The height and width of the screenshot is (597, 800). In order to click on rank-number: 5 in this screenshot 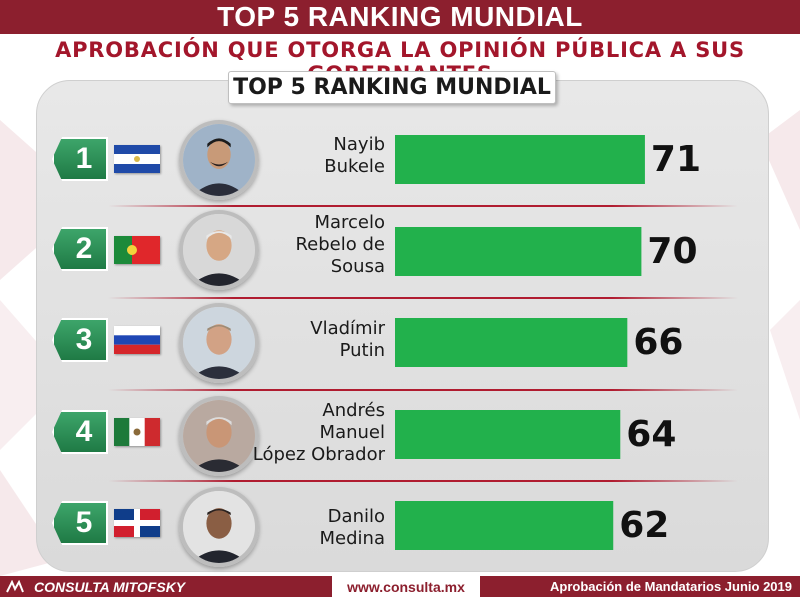, I will do `click(84, 522)`.